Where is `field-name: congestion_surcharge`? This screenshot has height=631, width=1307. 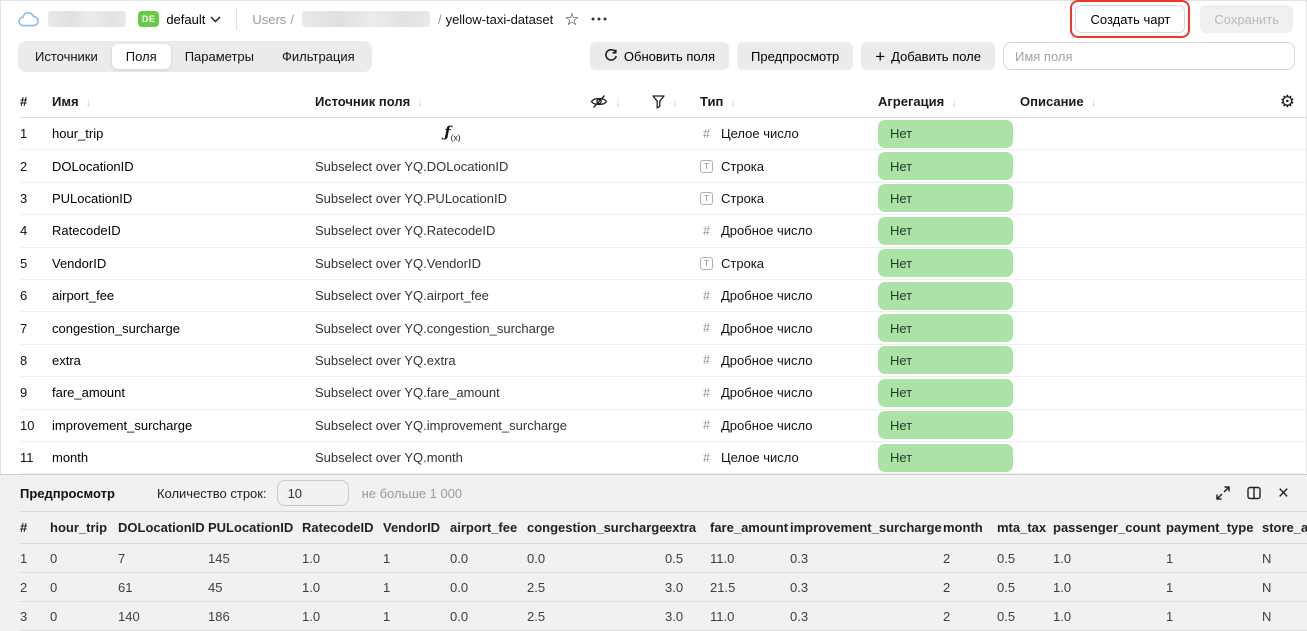 field-name: congestion_surcharge is located at coordinates (116, 328).